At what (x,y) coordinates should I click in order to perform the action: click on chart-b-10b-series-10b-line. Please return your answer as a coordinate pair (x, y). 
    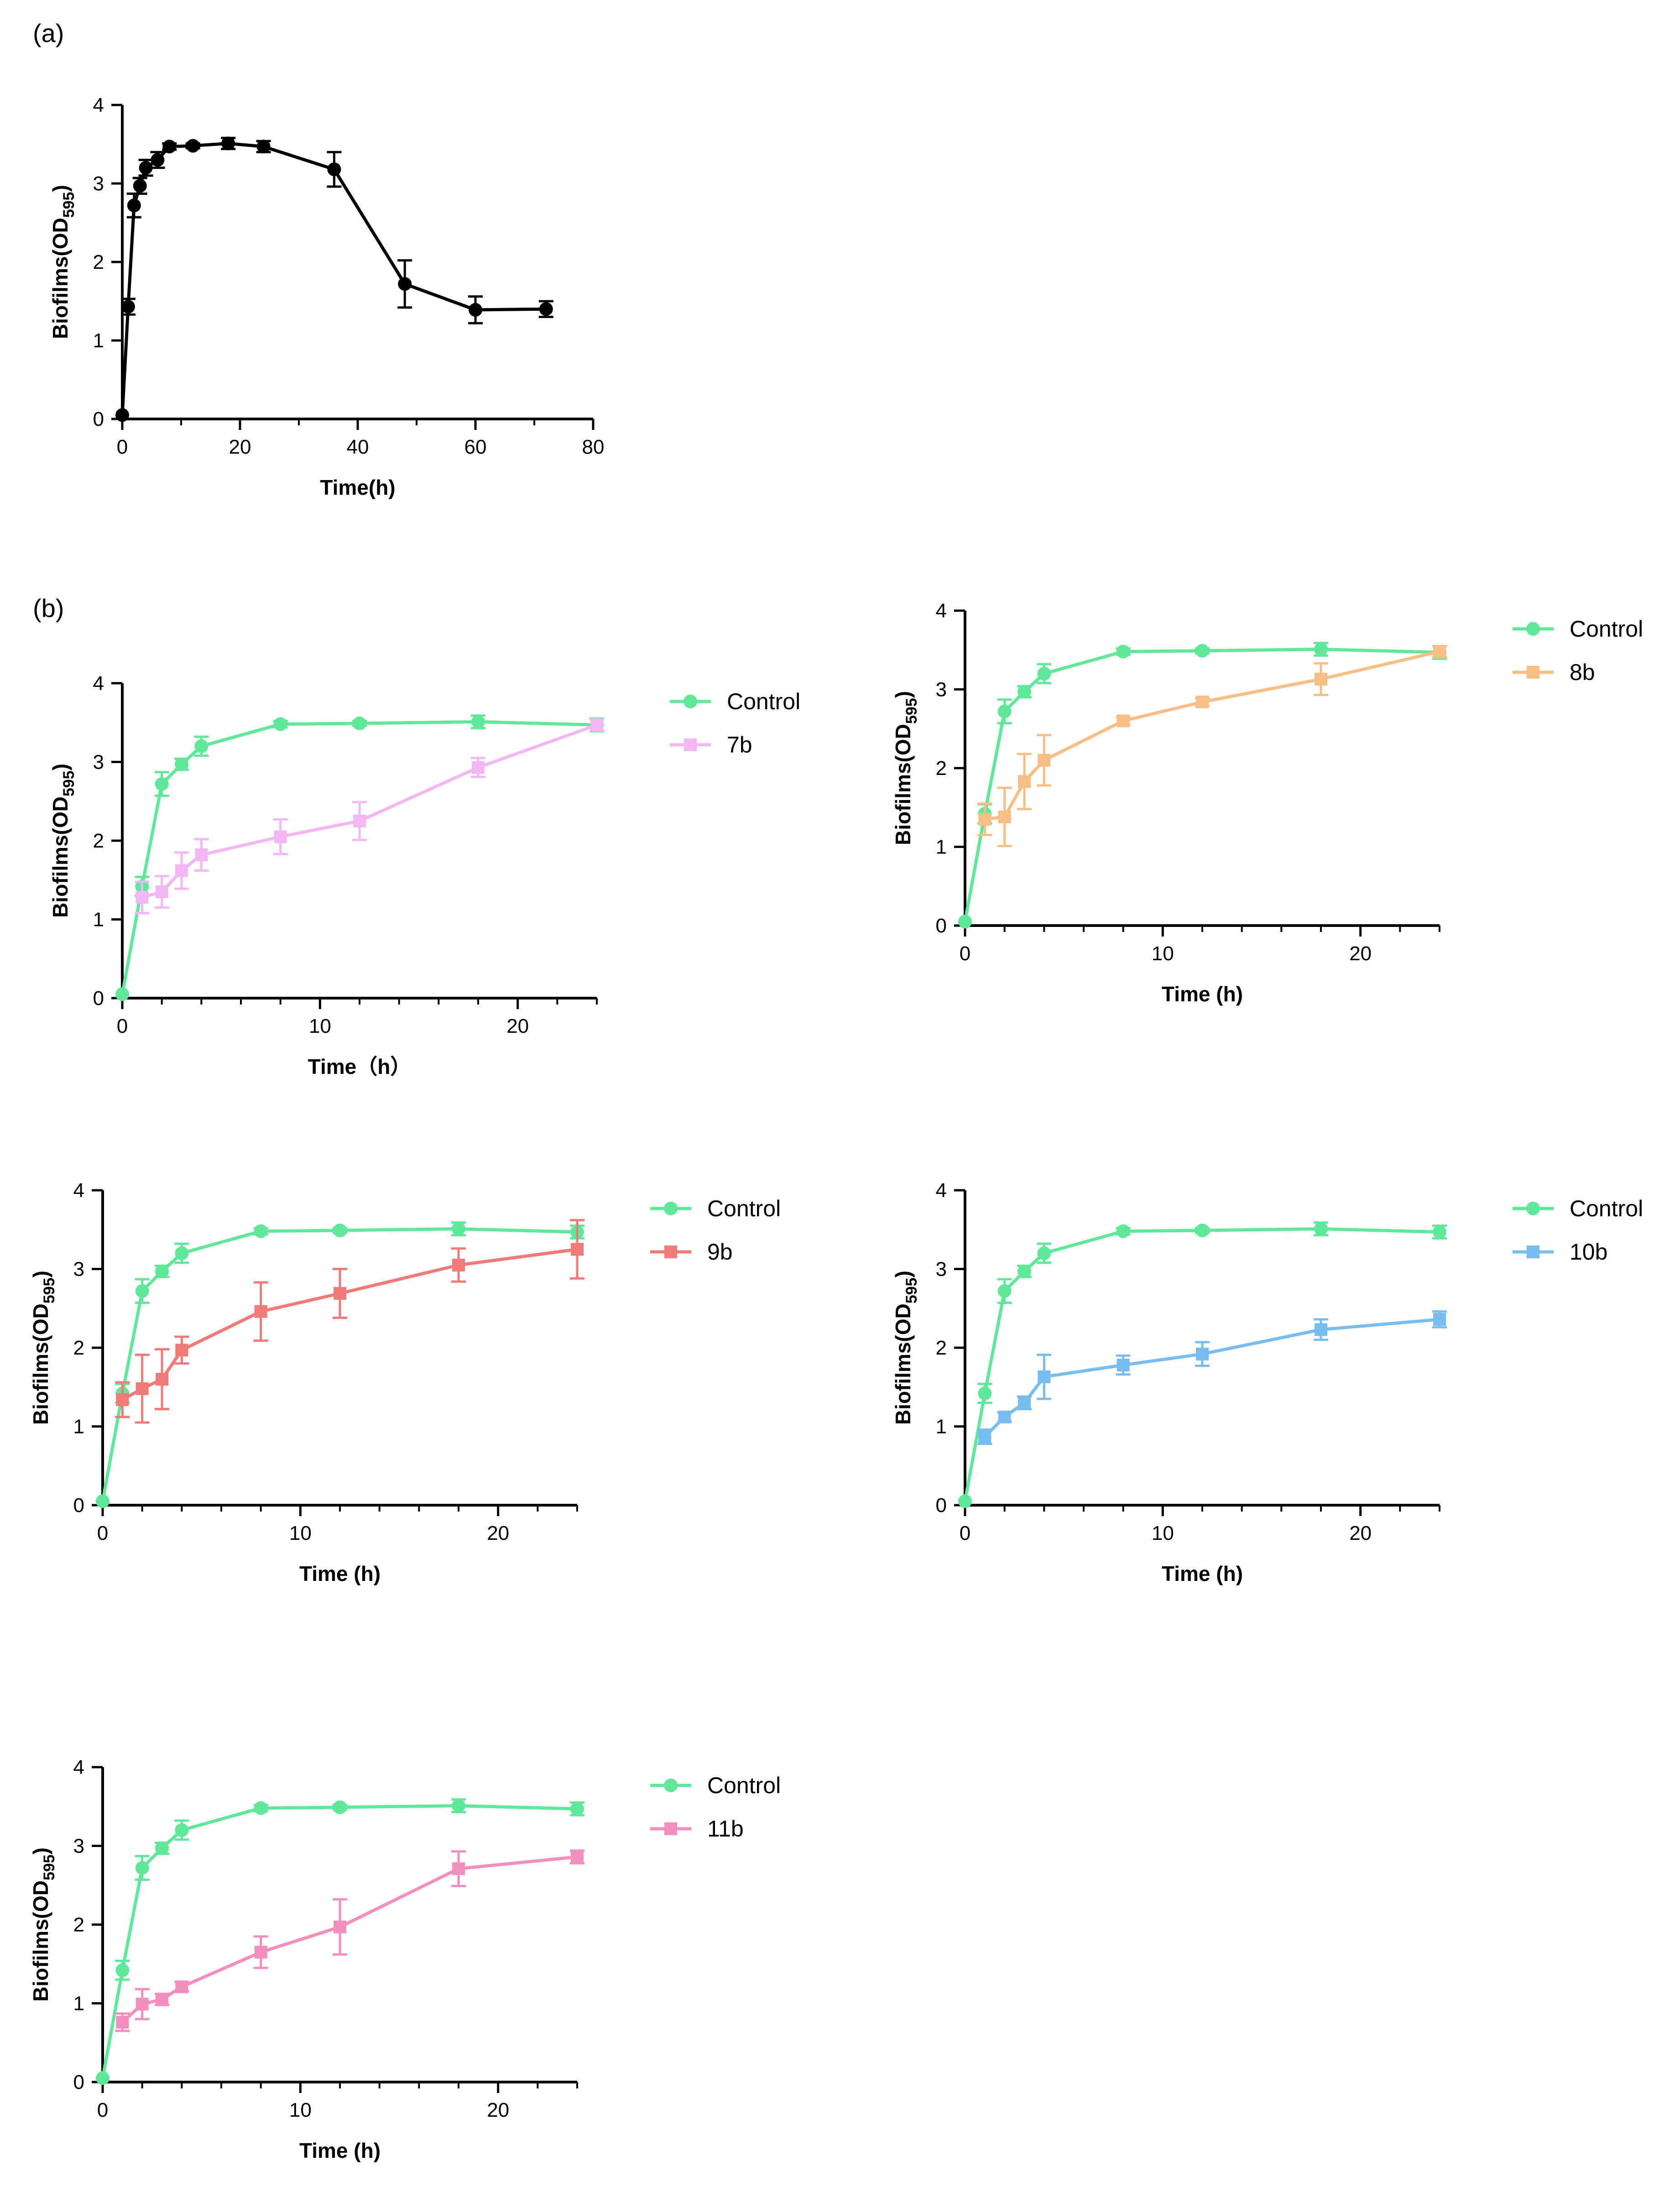
    Looking at the image, I should click on (1212, 1378).